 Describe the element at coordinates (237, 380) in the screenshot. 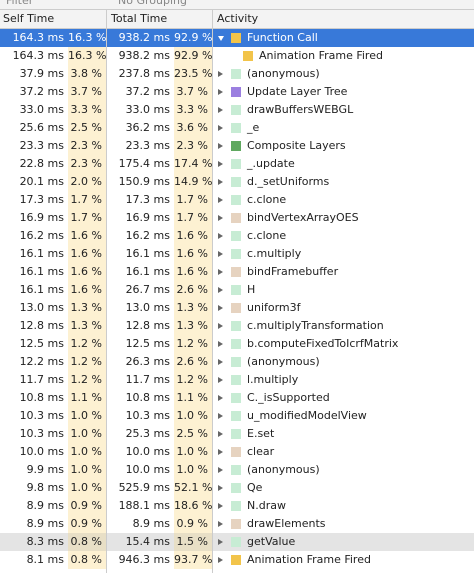

I see `tree-row: 11.7 ms 1.2 % 11.7 ms 1.2 % l.multiply` at that location.